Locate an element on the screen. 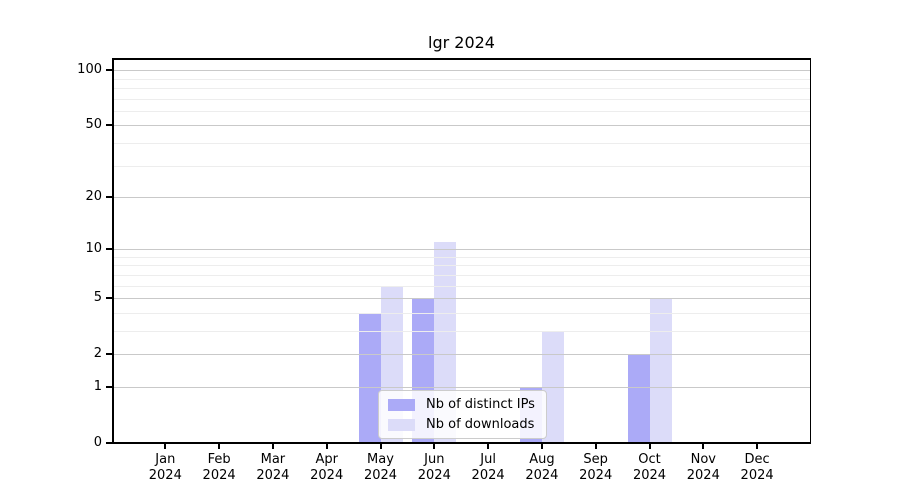 Image resolution: width=900 pixels, height=500 pixels. x-tick-label: Aug 2024 is located at coordinates (542, 468).